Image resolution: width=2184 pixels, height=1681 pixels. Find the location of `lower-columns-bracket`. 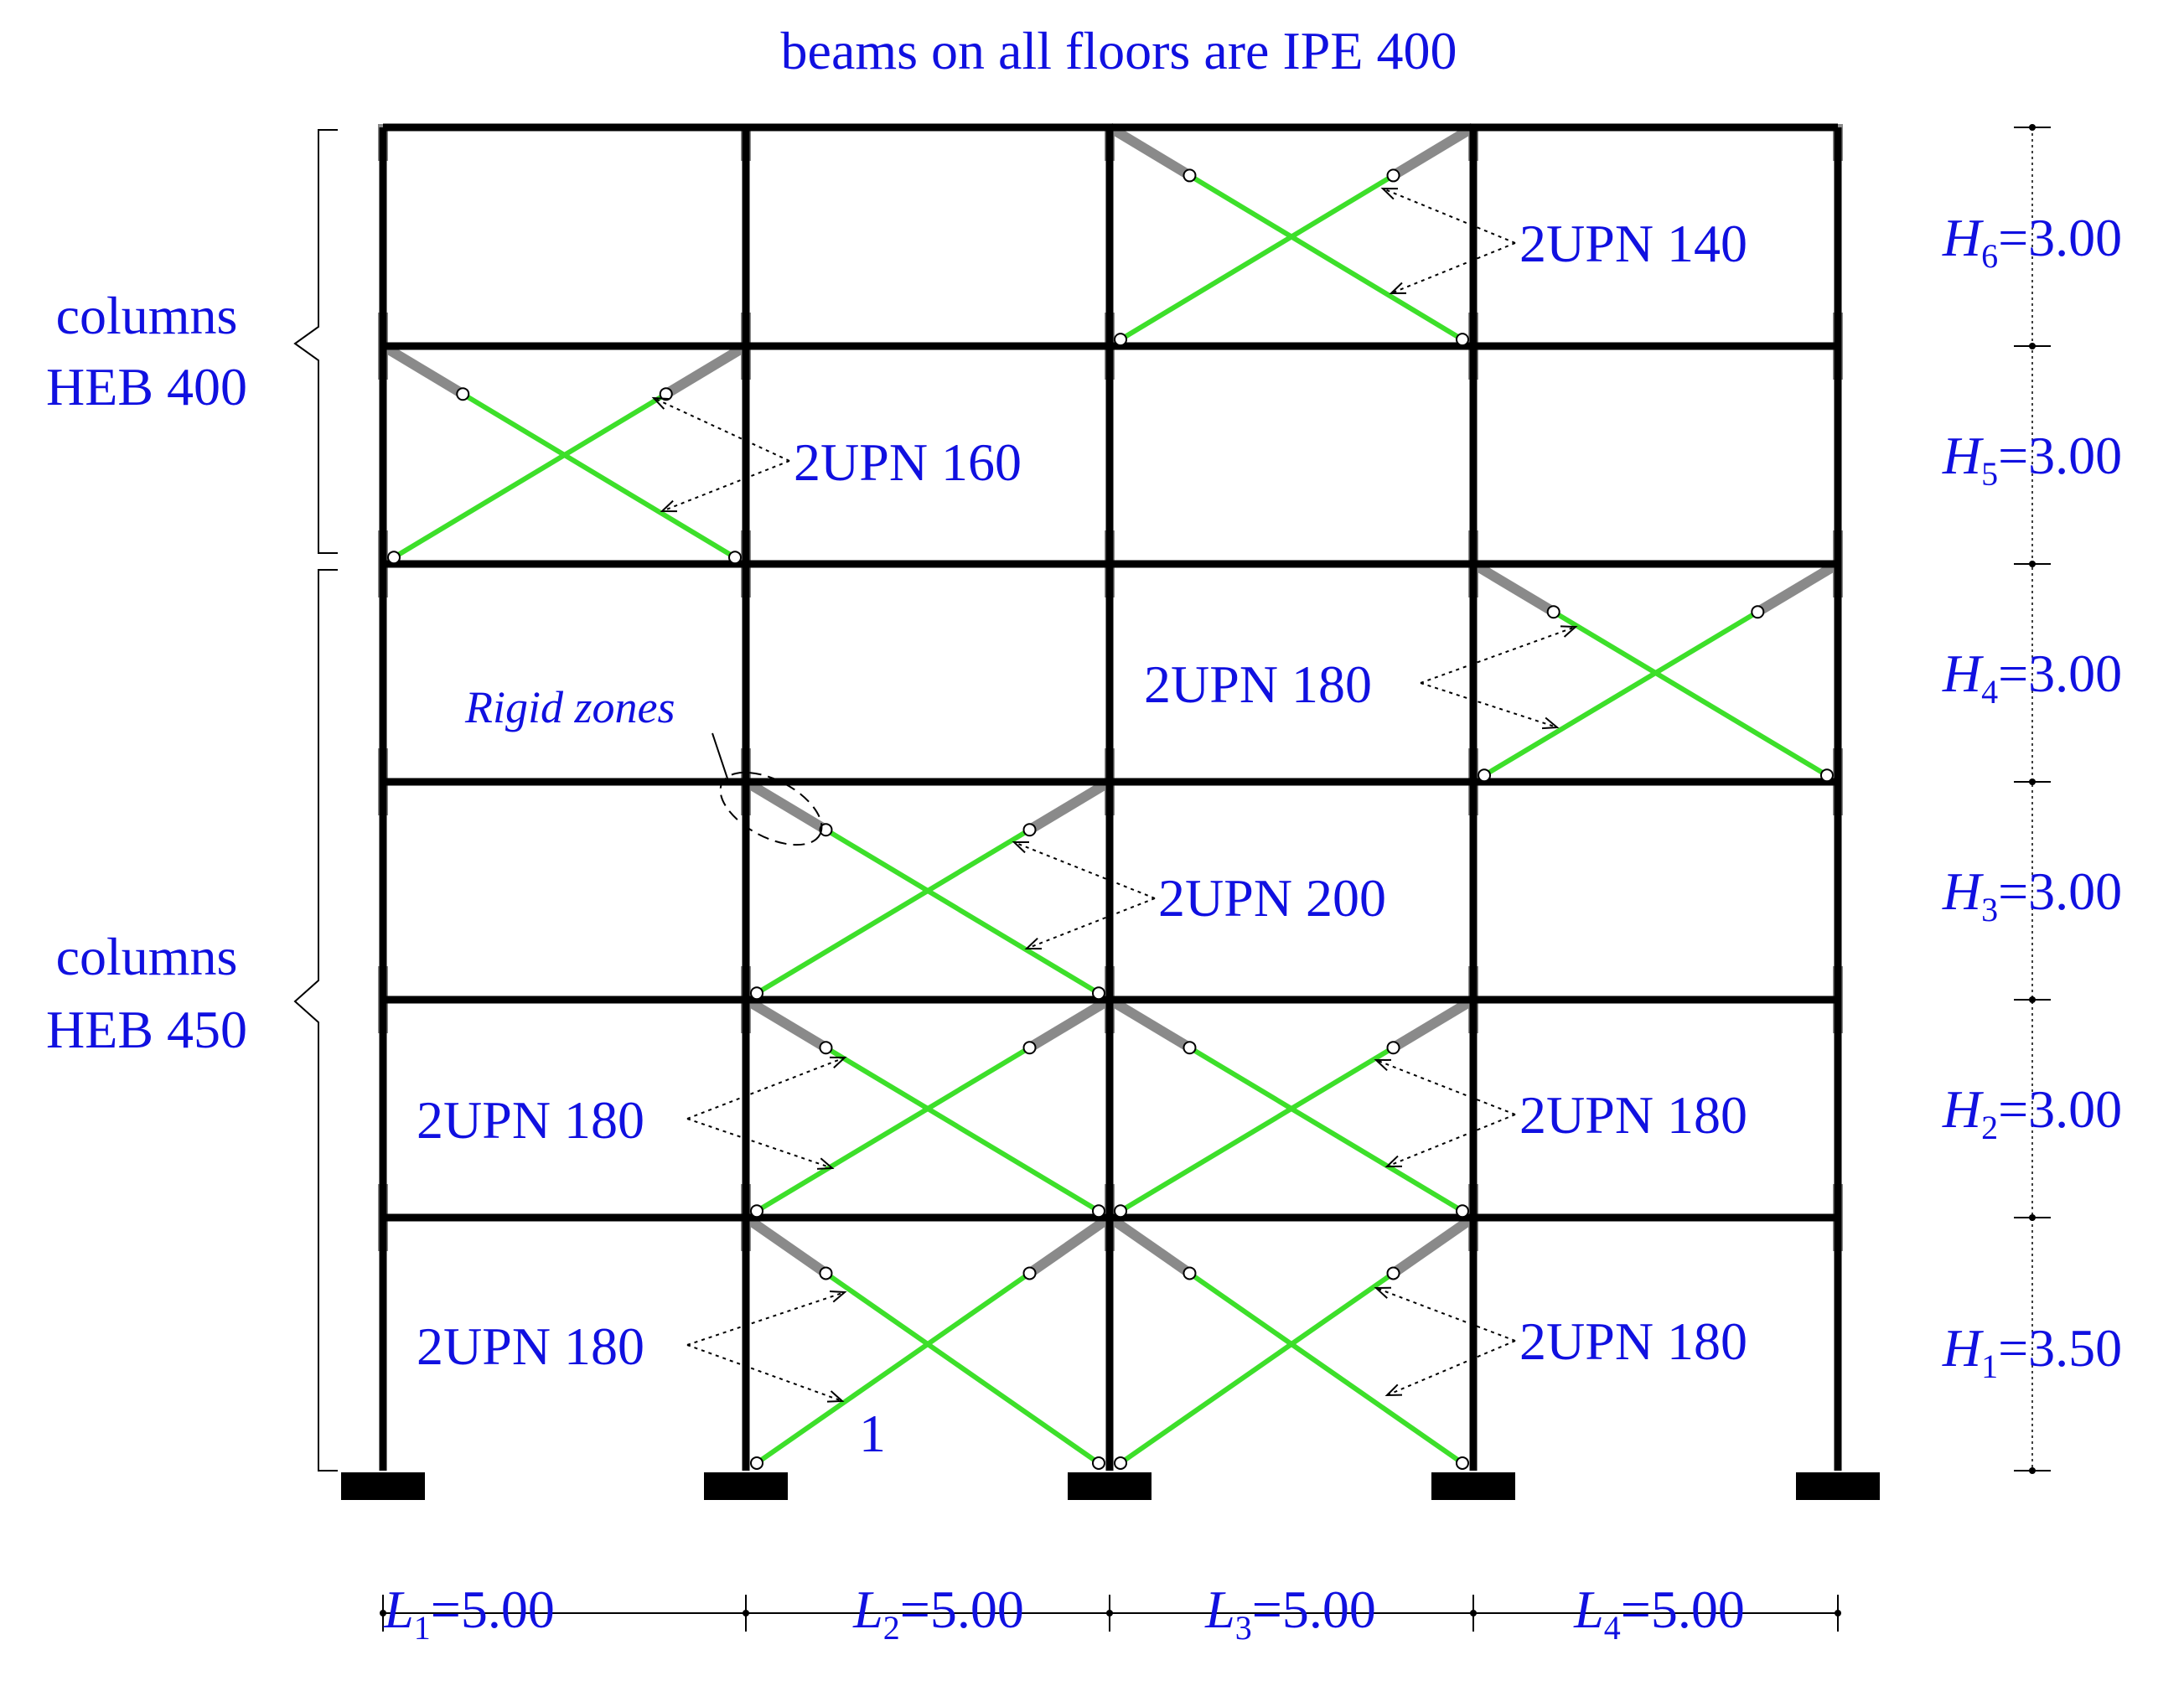

lower-columns-bracket is located at coordinates (315, 1021).